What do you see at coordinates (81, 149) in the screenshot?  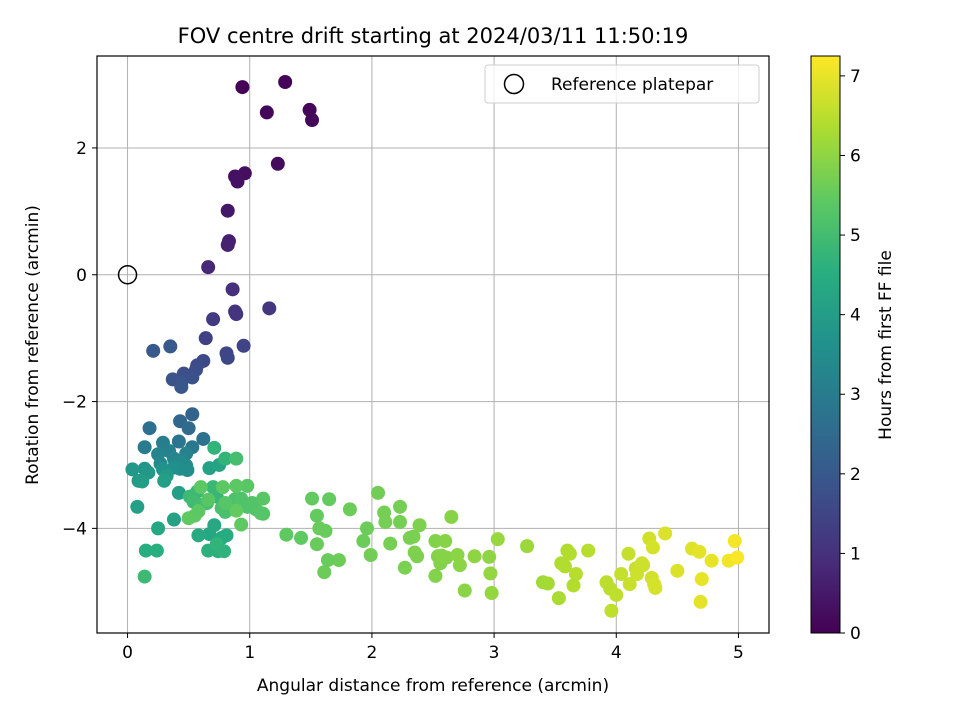 I see `y-tick-label: 2` at bounding box center [81, 149].